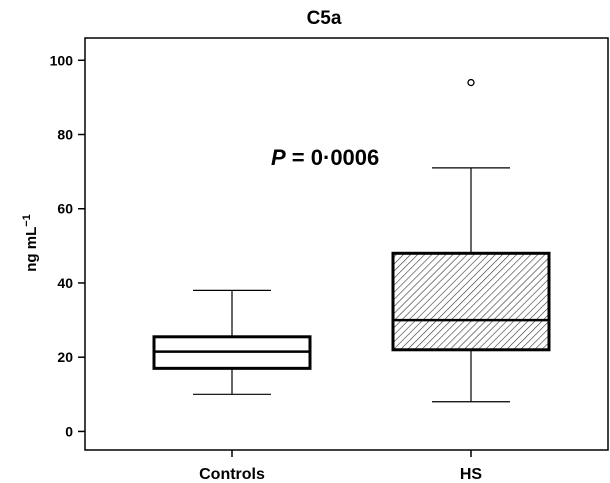 Image resolution: width=610 pixels, height=483 pixels. Describe the element at coordinates (67, 245) in the screenshot. I see `y-axis: 0 20 40 60 80 100` at that location.